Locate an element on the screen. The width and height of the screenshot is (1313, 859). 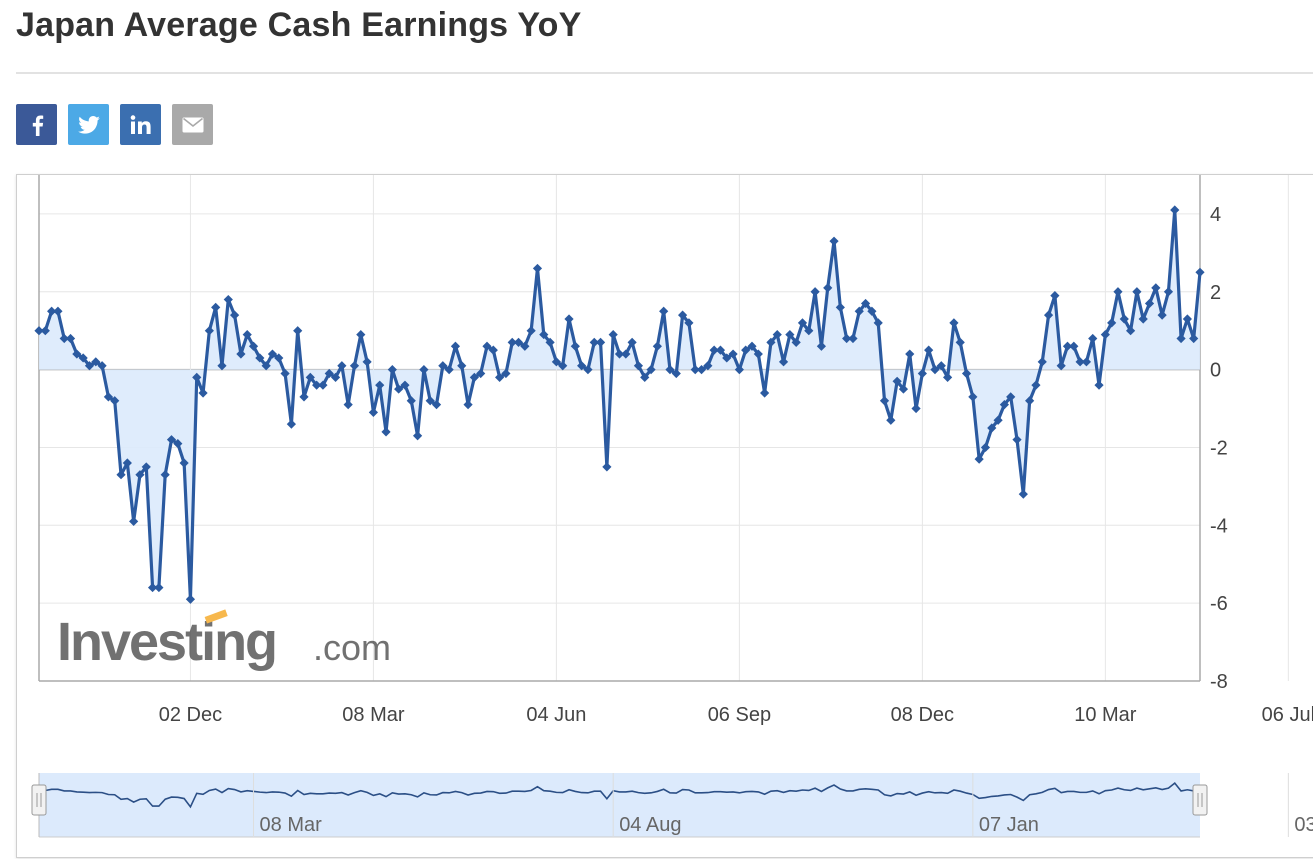
navigator-left-handle is located at coordinates (39, 800).